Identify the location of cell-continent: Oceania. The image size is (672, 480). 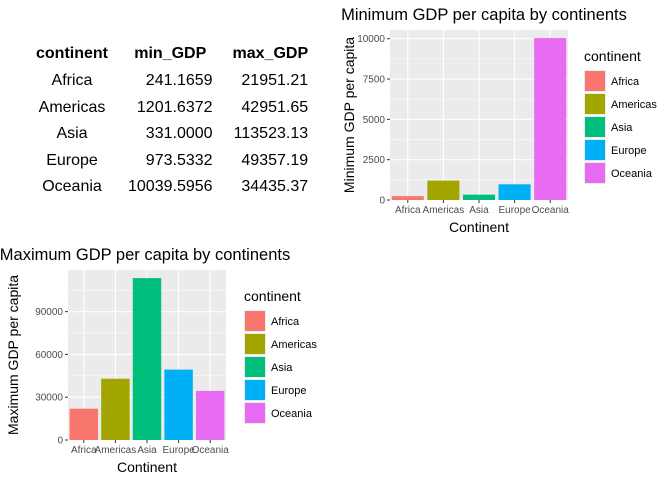
(72, 187).